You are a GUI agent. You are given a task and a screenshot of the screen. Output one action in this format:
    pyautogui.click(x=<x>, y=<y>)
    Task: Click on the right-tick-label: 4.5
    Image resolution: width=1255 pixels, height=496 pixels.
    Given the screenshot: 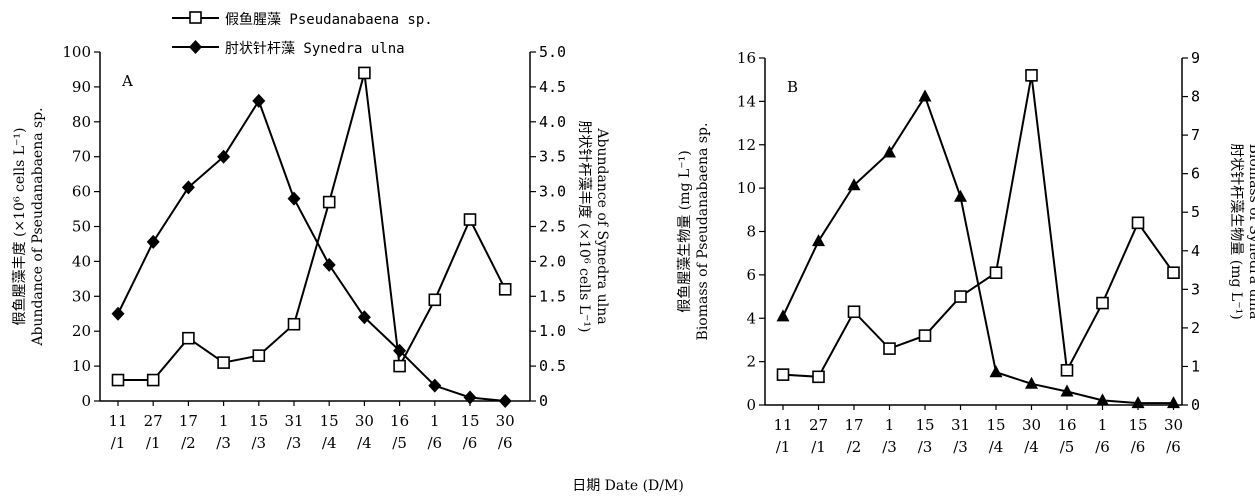 What is the action you would take?
    pyautogui.click(x=552, y=87)
    